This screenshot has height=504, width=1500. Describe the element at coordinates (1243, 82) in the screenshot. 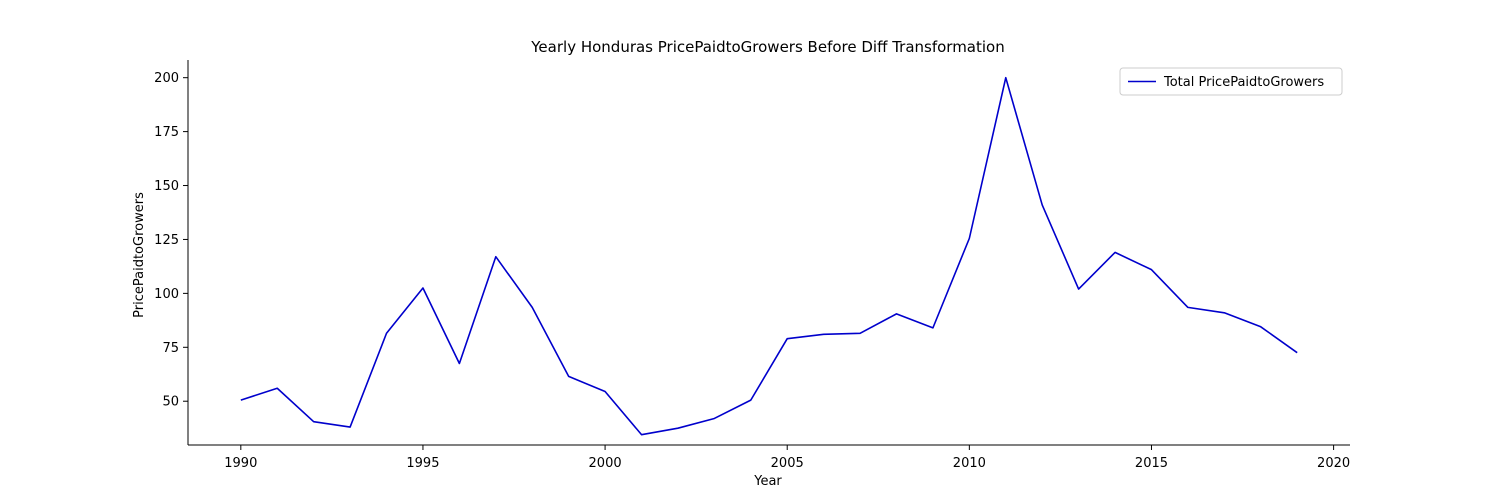

I see `legend-label: Total PricePaidtoGrowers` at that location.